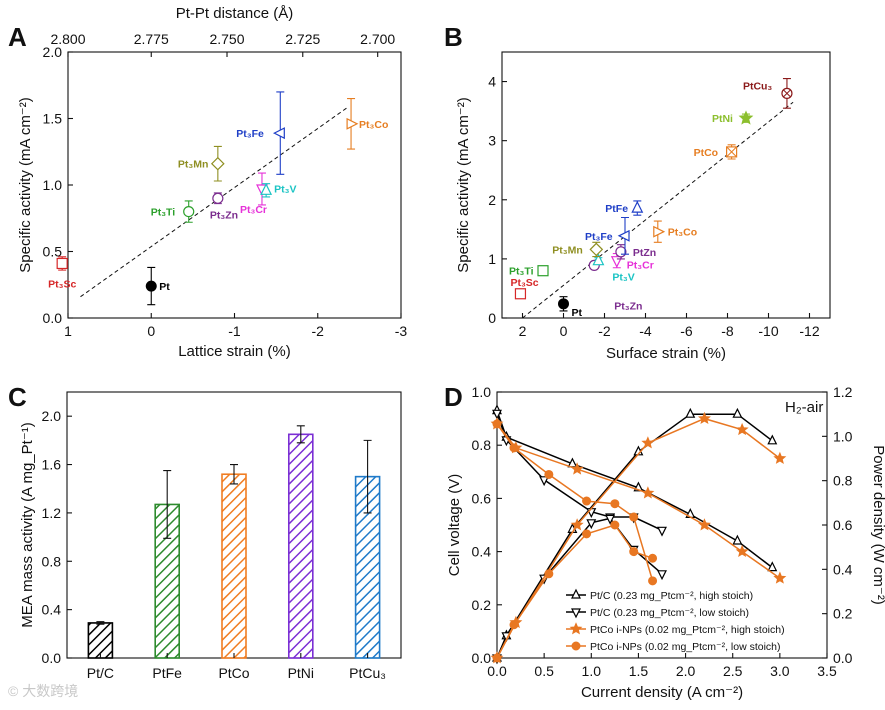 This screenshot has height=710, width=885. What do you see at coordinates (151, 331) in the screenshot?
I see `a-x-tick-label: 0` at bounding box center [151, 331].